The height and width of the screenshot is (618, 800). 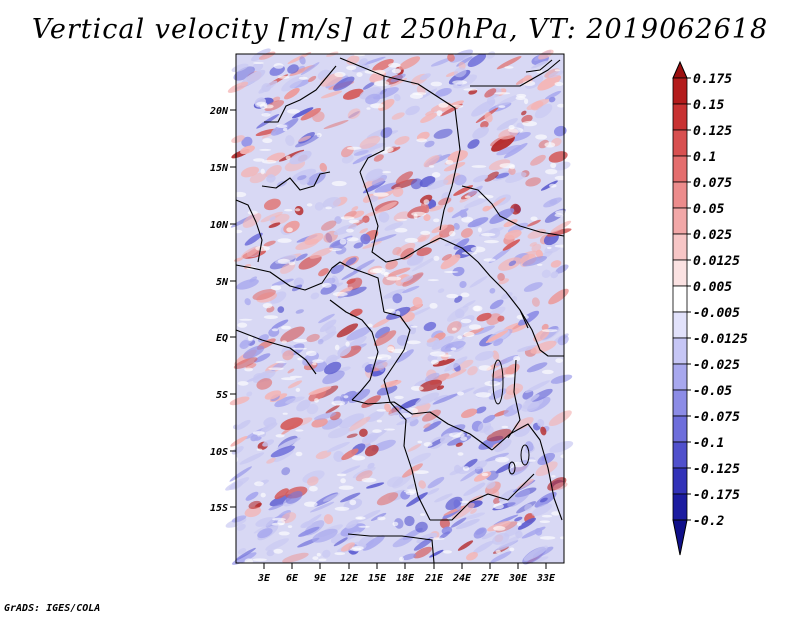 What do you see at coordinates (219, 508) in the screenshot?
I see `lat-tick-label: 15S` at bounding box center [219, 508].